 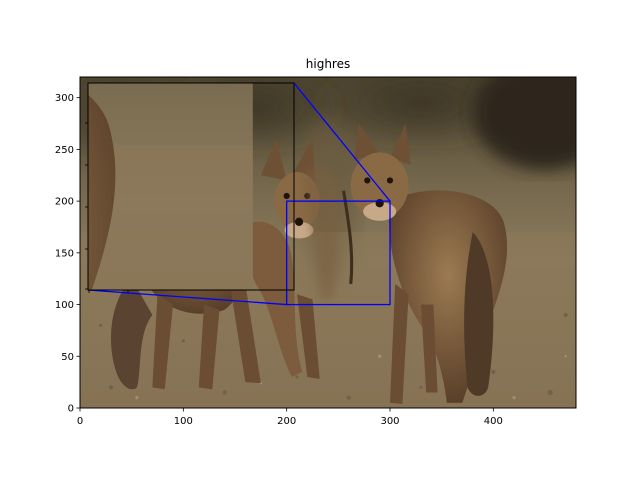 I want to click on y-axis: 0 50 100 150 200 250 300, so click(x=67, y=254).